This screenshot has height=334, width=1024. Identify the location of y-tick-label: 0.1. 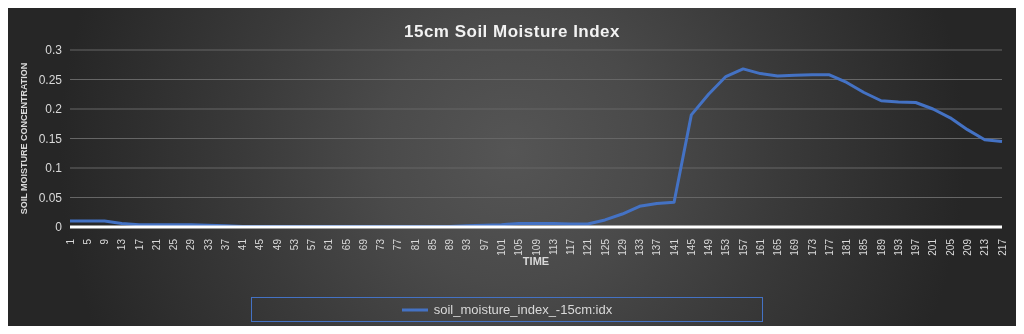
(54, 168).